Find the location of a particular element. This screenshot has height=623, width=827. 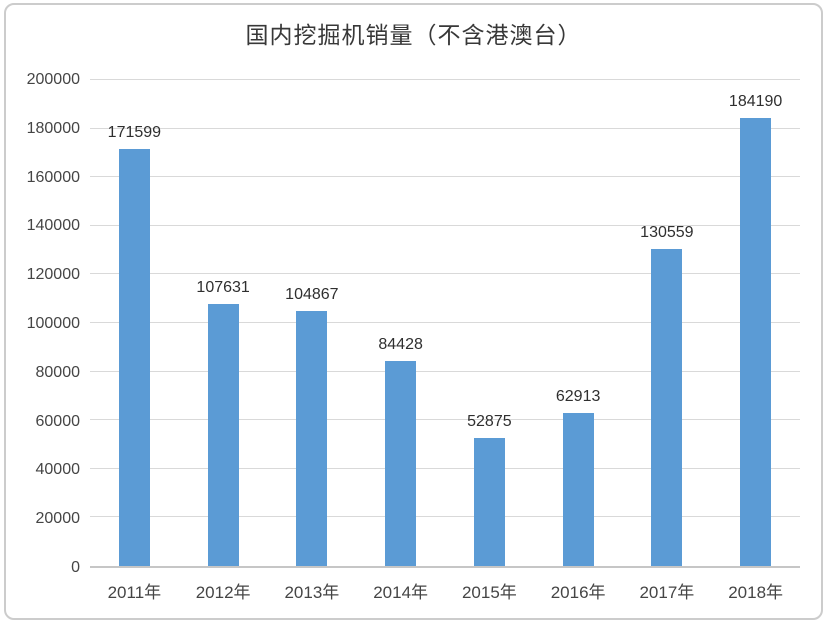

bar-2015 is located at coordinates (489, 501).